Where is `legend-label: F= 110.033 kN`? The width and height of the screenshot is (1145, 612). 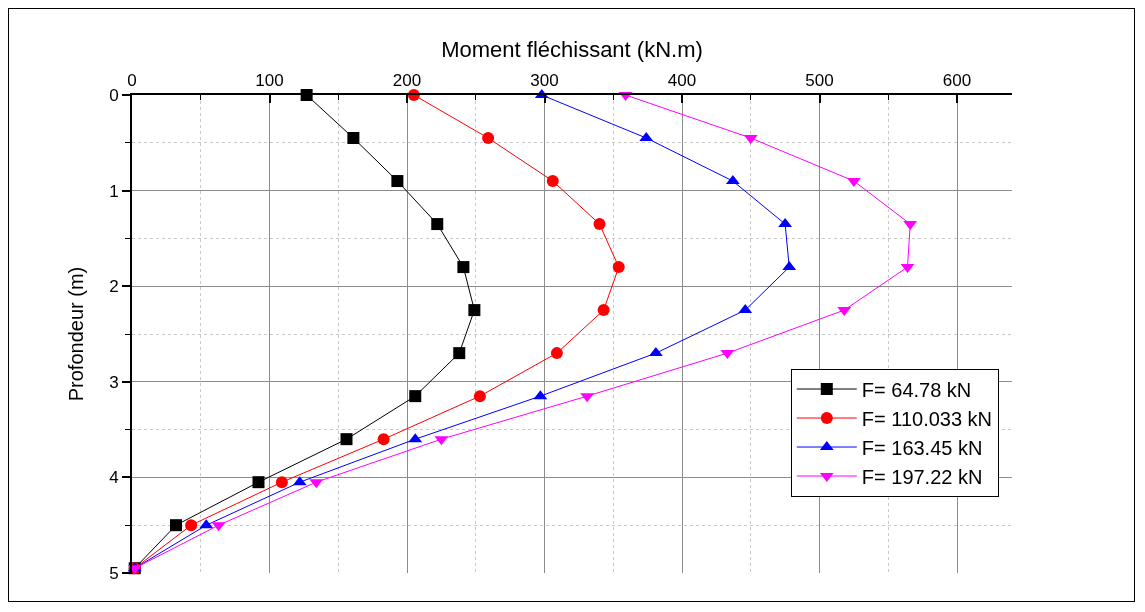 legend-label: F= 110.033 kN is located at coordinates (927, 418).